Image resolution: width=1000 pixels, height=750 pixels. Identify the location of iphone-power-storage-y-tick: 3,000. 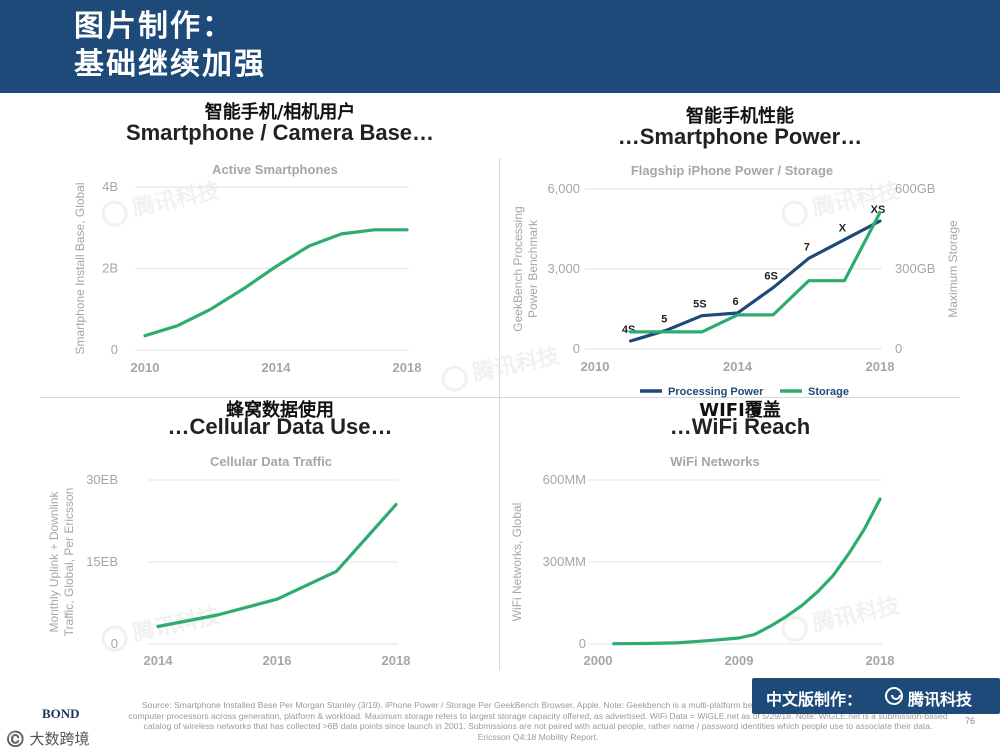
(563, 268).